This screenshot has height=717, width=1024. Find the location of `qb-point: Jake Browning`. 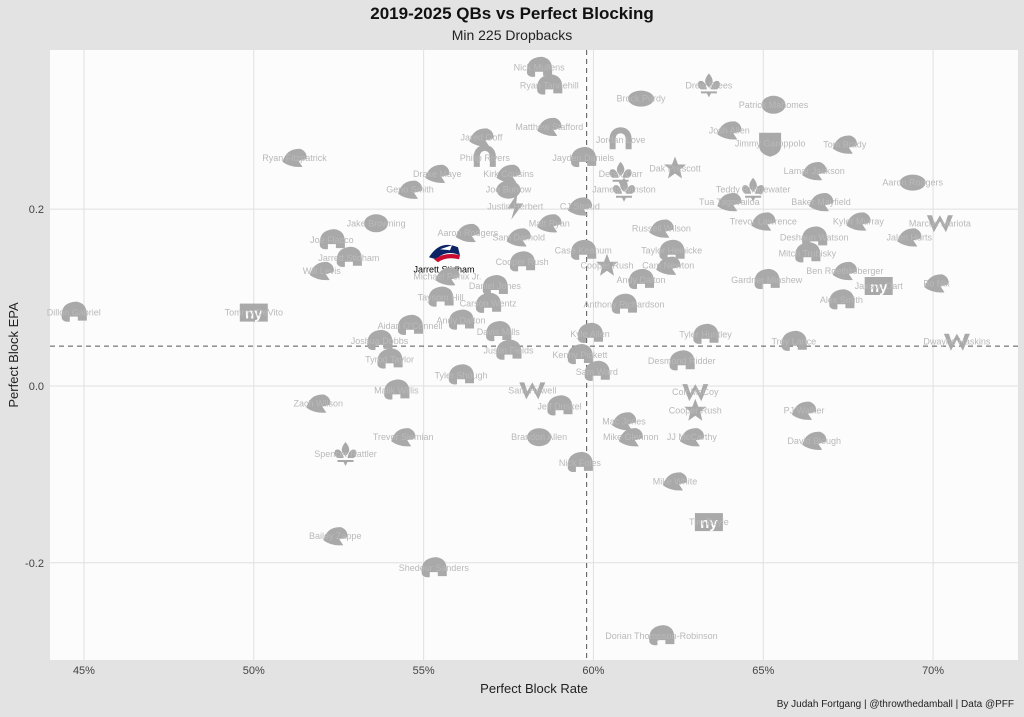

qb-point: Jake Browning is located at coordinates (376, 223).